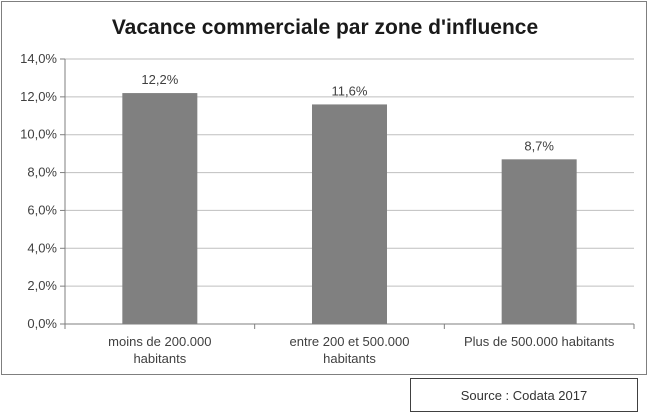 The height and width of the screenshot is (416, 650). I want to click on y-tick-label: 2,0%, so click(42, 285).